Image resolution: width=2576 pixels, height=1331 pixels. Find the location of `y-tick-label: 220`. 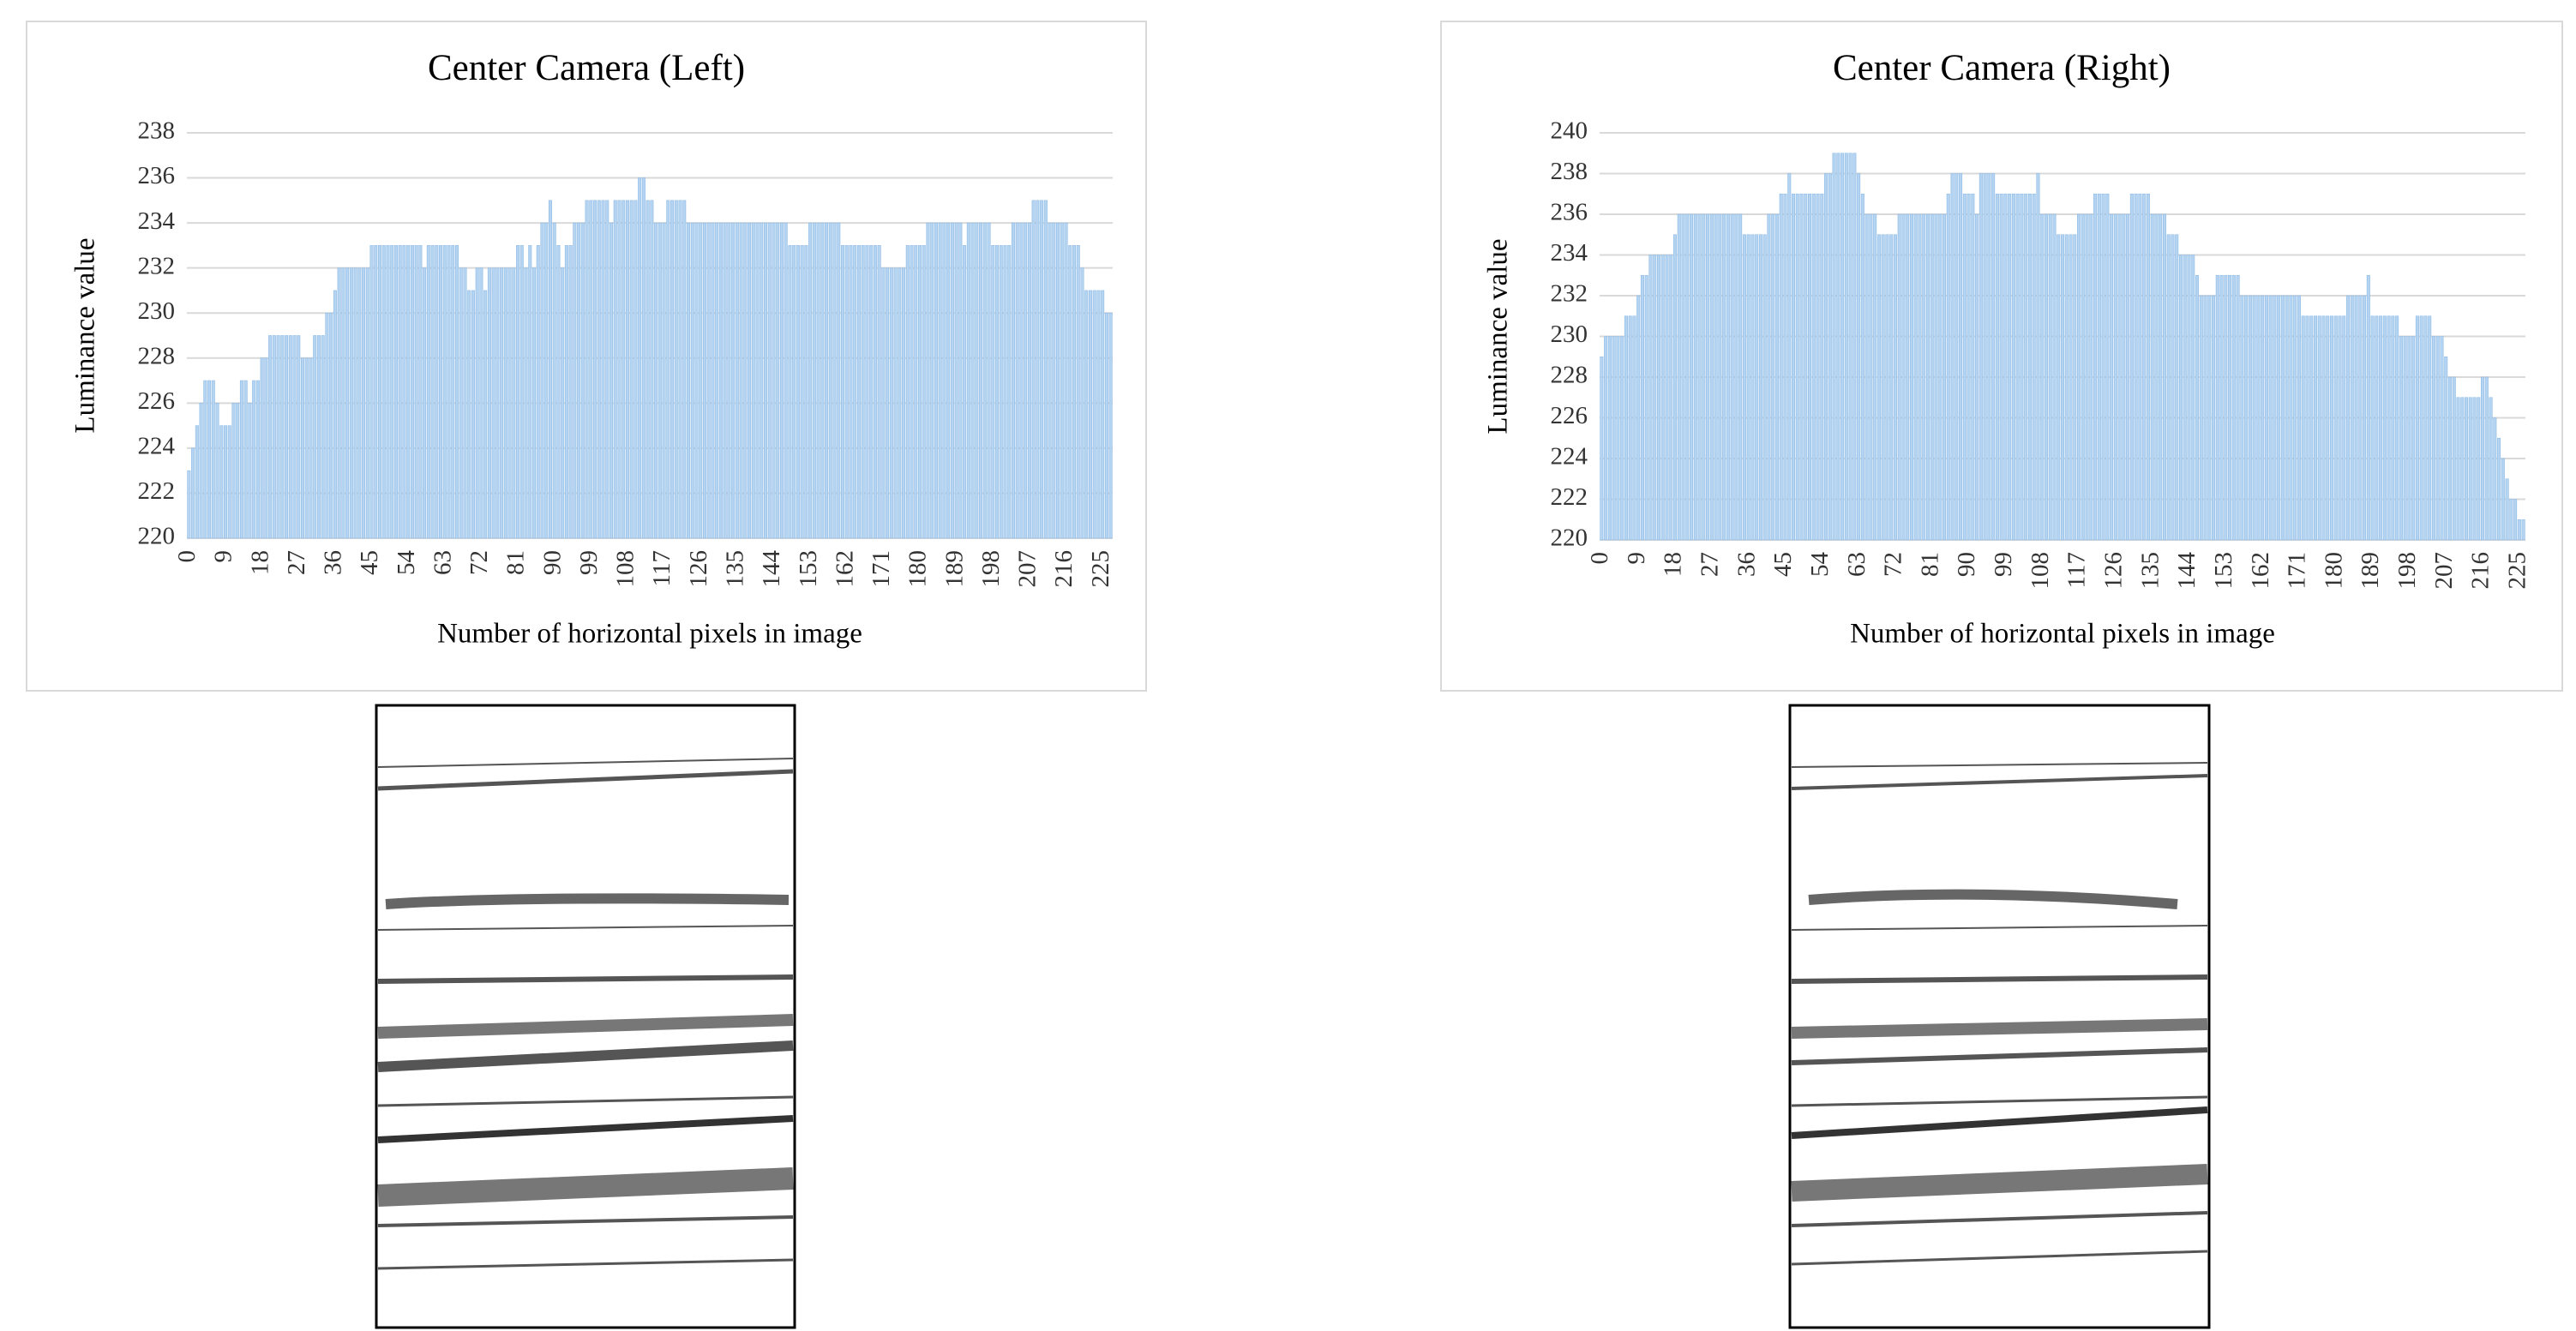

y-tick-label: 220 is located at coordinates (1569, 538).